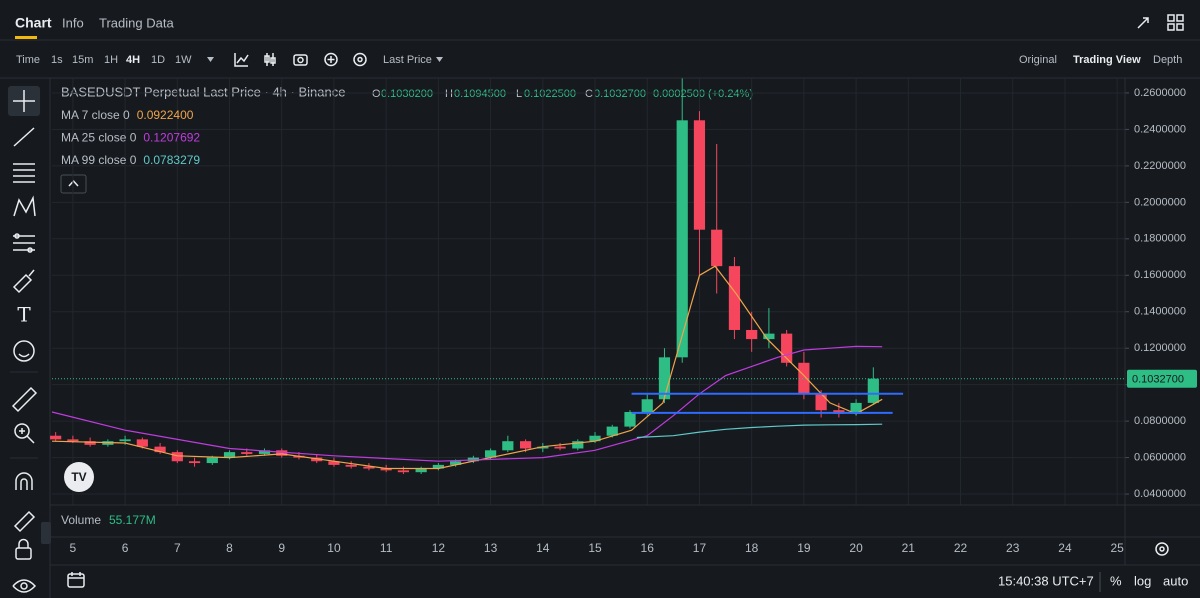 The height and width of the screenshot is (598, 1200). What do you see at coordinates (111, 60) in the screenshot?
I see `interval: 1H` at bounding box center [111, 60].